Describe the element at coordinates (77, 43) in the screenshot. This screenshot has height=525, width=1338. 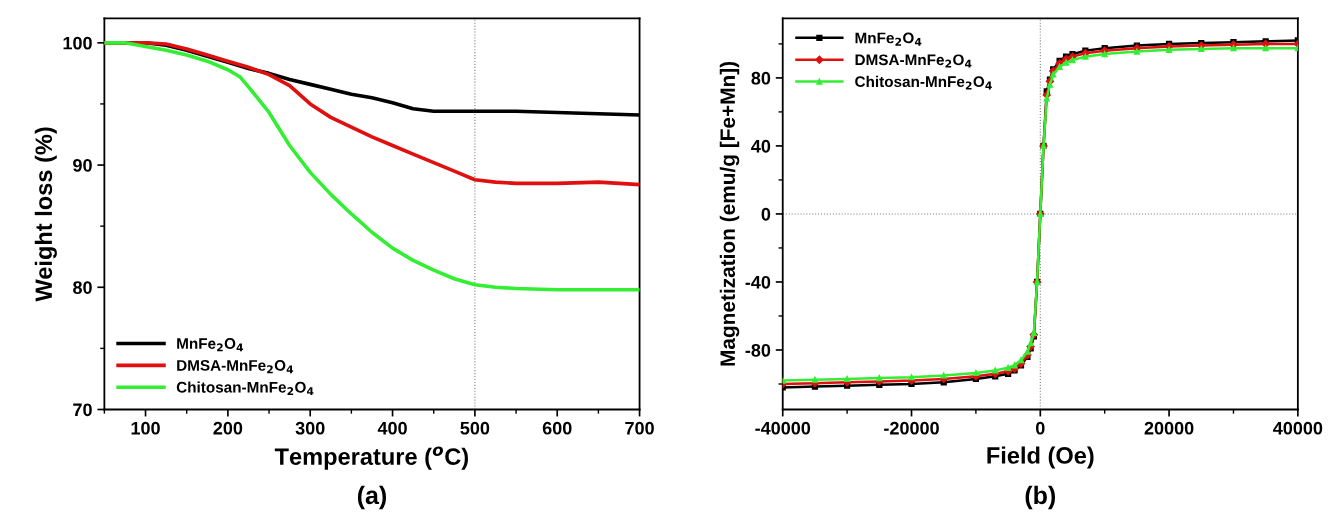
I see `y-tick-label: 100` at that location.